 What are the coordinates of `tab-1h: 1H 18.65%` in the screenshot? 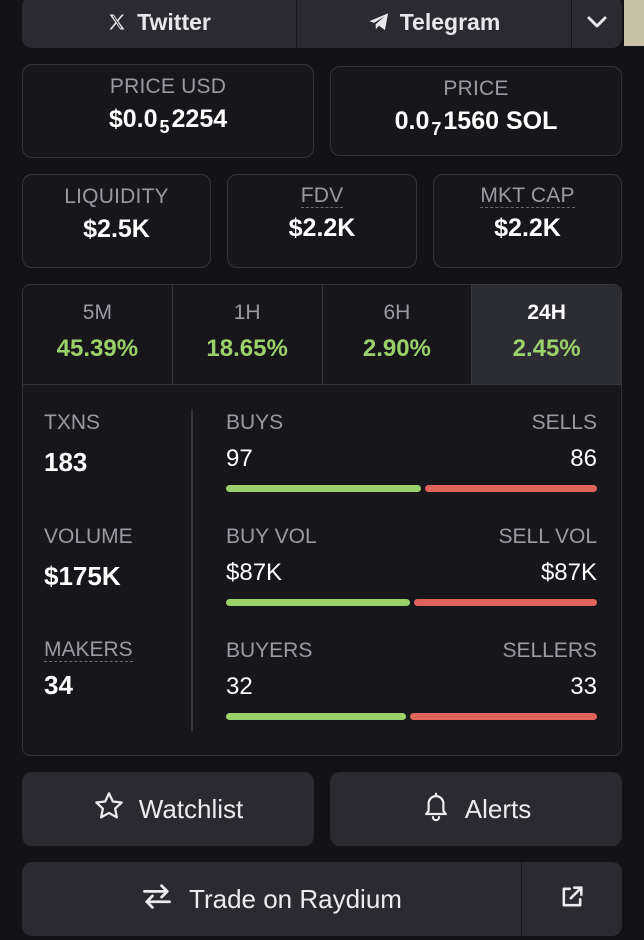 It's located at (248, 334).